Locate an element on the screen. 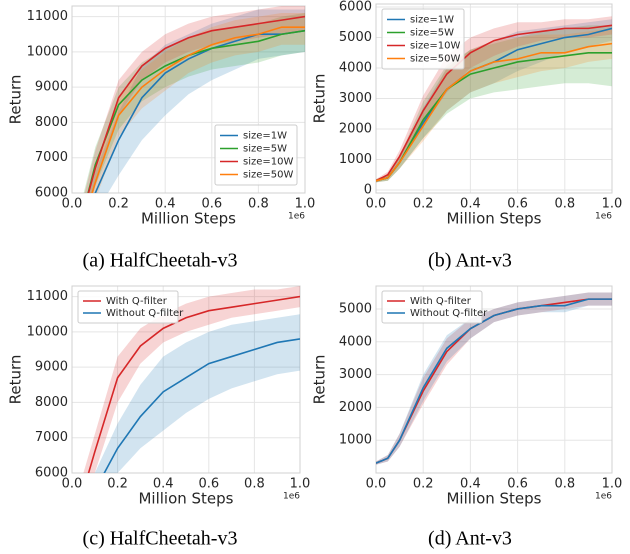  caption: (a) HalfCheetah-v3 is located at coordinates (160, 261).